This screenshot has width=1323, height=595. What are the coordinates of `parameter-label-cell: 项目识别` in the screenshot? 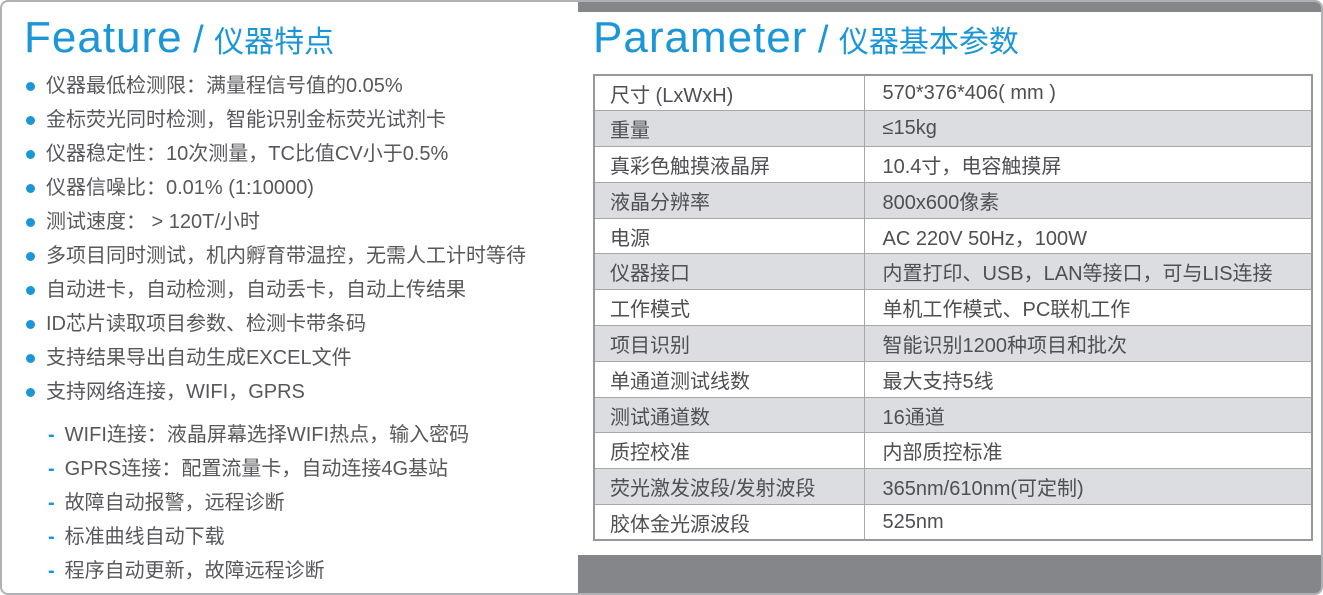 It's located at (729, 343).